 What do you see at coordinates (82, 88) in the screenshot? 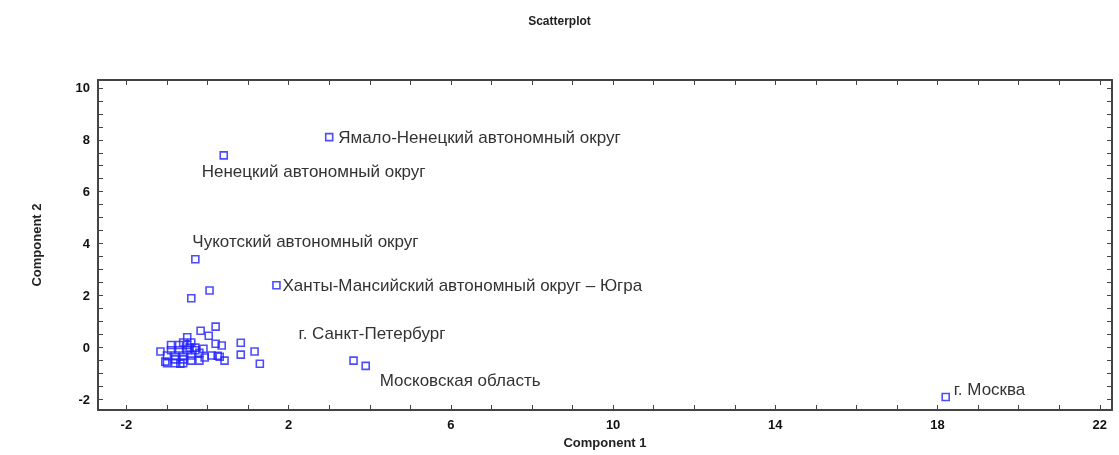
I see `y-tick-label: 10` at bounding box center [82, 88].